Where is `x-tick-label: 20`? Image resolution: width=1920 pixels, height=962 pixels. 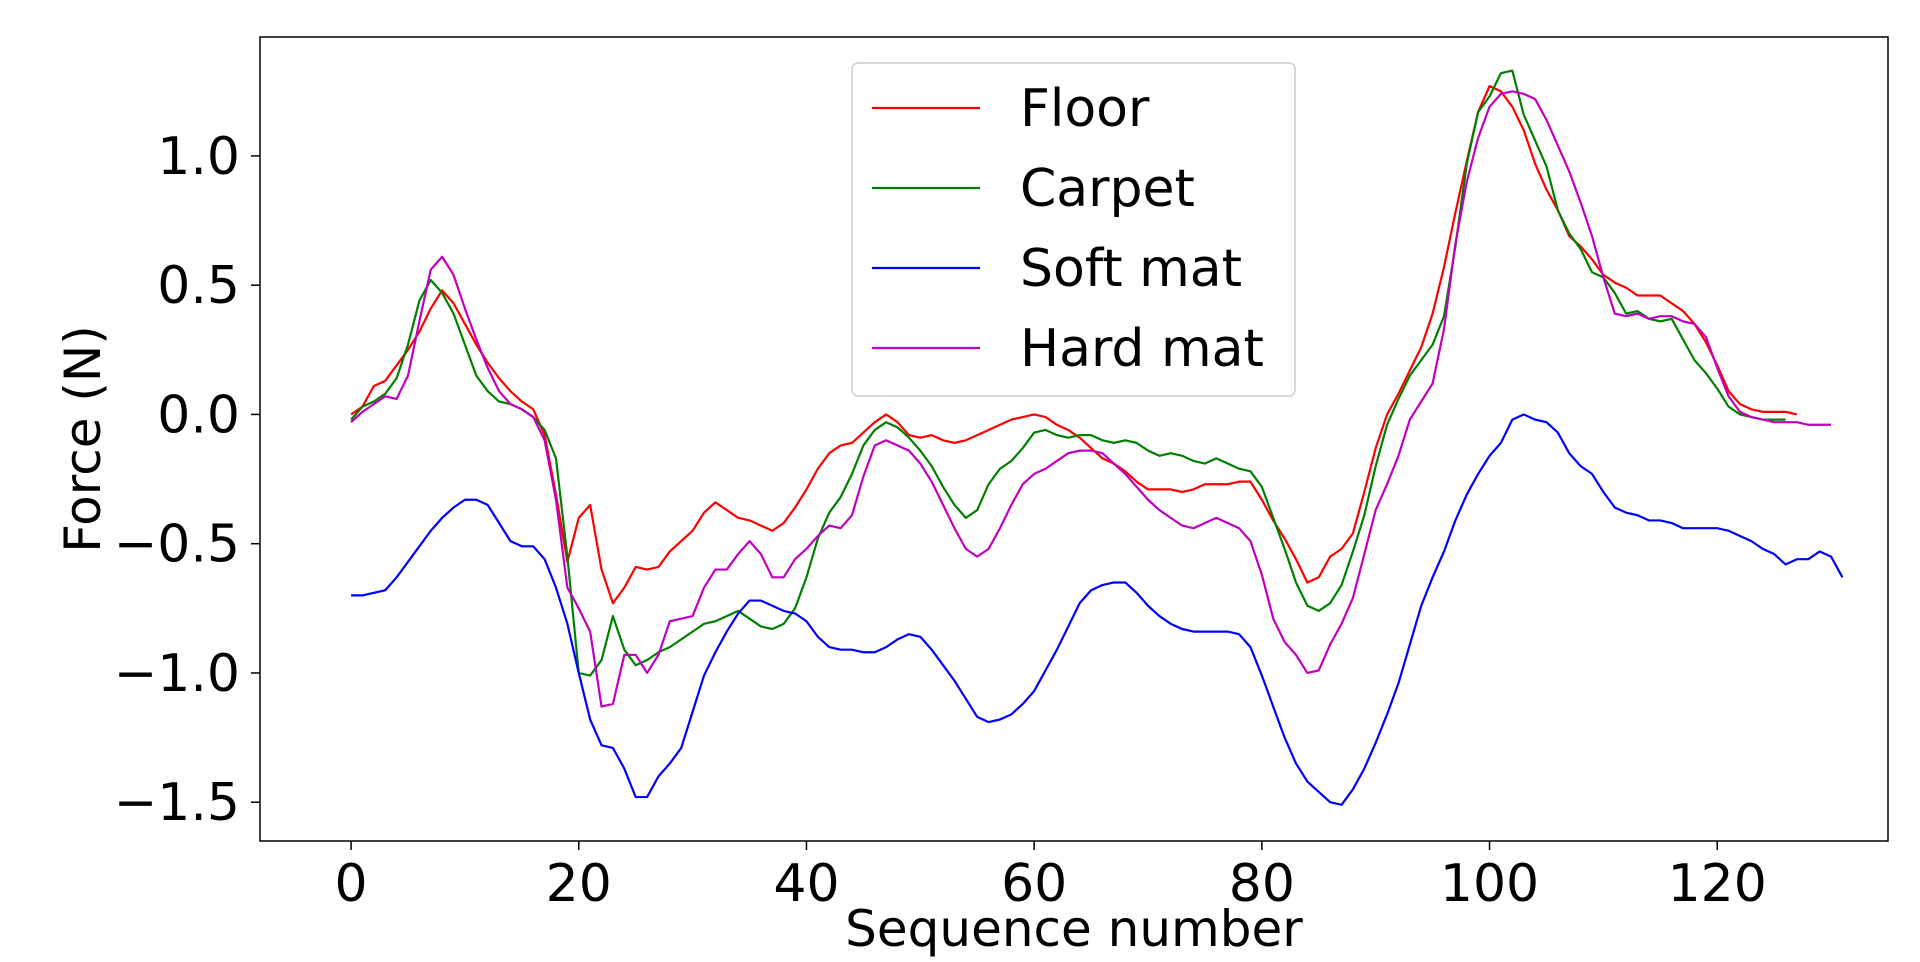
x-tick-label: 20 is located at coordinates (579, 884).